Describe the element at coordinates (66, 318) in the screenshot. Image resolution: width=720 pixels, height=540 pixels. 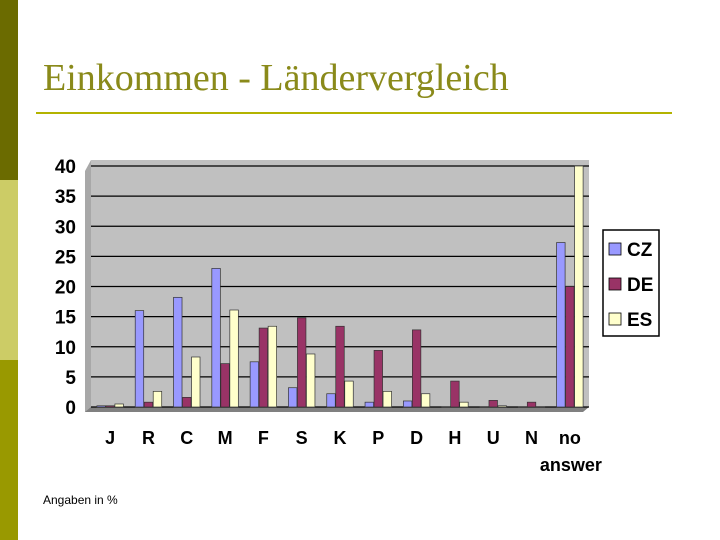
I see `y-tick-label: 15` at that location.